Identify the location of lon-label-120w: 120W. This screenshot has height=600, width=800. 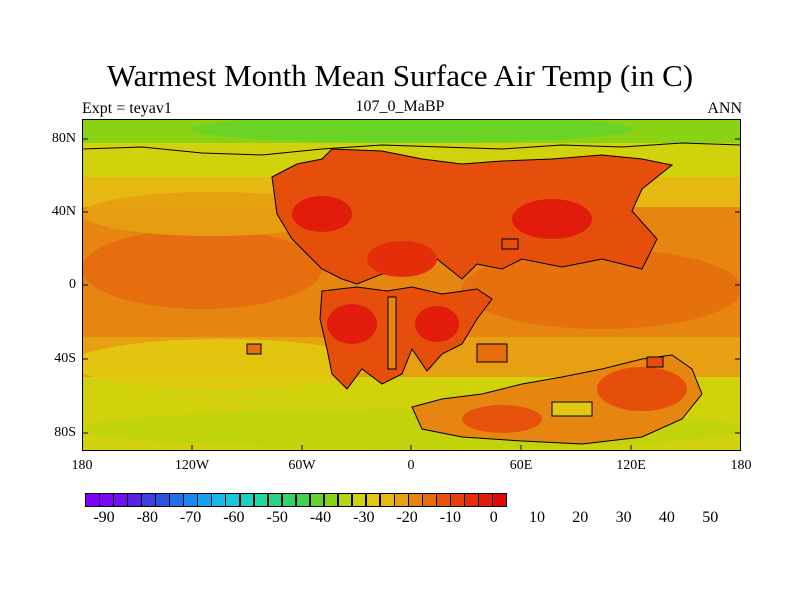
(192, 465).